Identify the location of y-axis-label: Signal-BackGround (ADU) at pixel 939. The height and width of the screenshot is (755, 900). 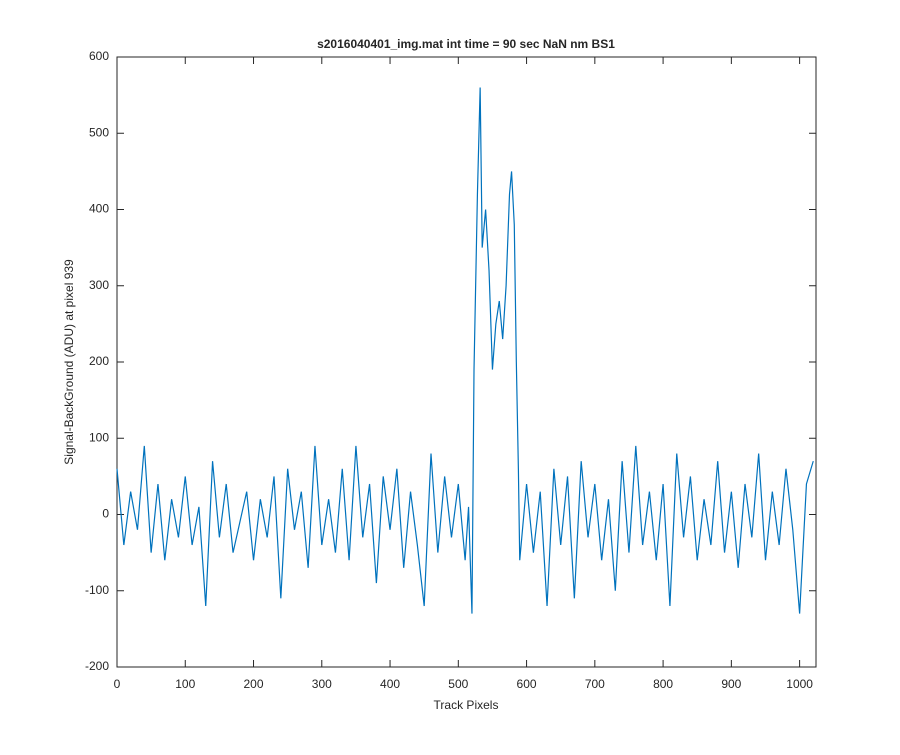
(69, 362).